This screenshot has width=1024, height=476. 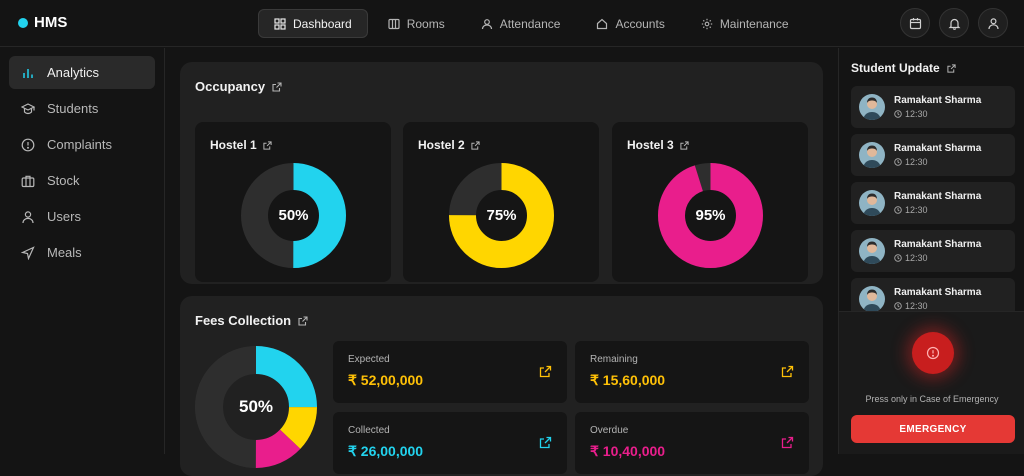 I want to click on student-update-title: Student Update, so click(x=903, y=68).